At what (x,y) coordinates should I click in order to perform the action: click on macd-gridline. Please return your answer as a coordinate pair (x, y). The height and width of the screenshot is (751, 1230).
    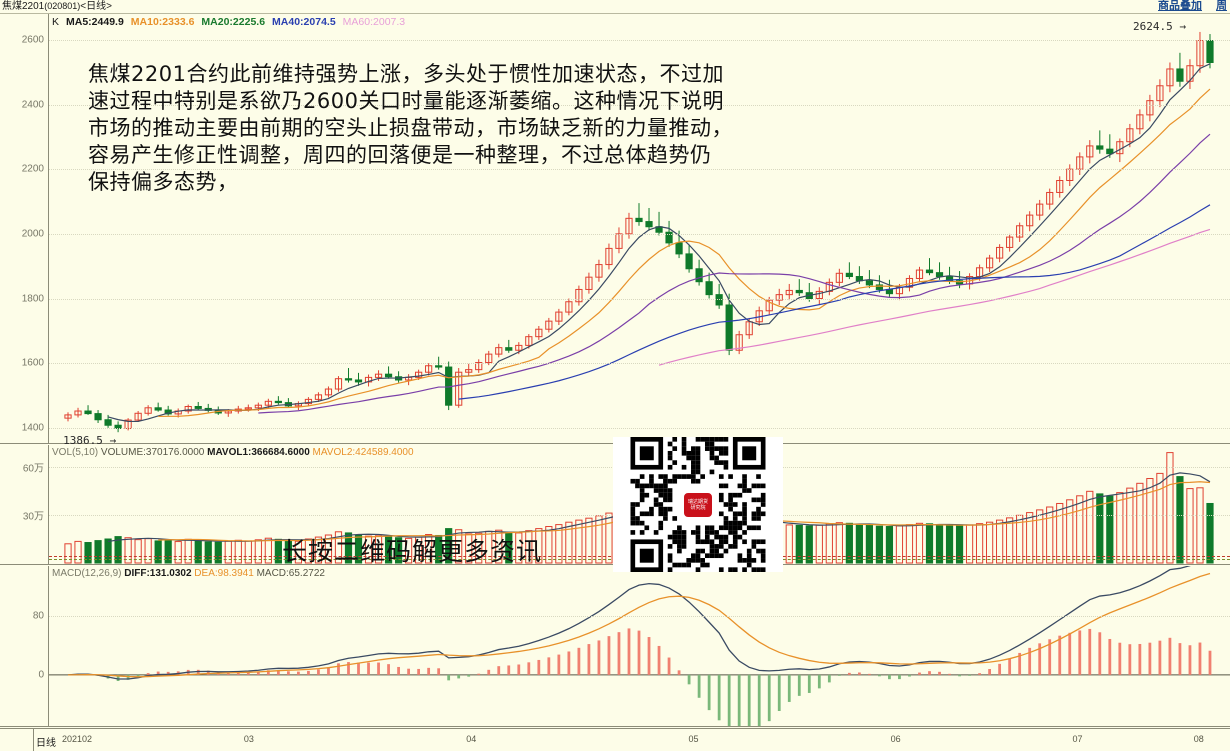
    Looking at the image, I should click on (639, 617).